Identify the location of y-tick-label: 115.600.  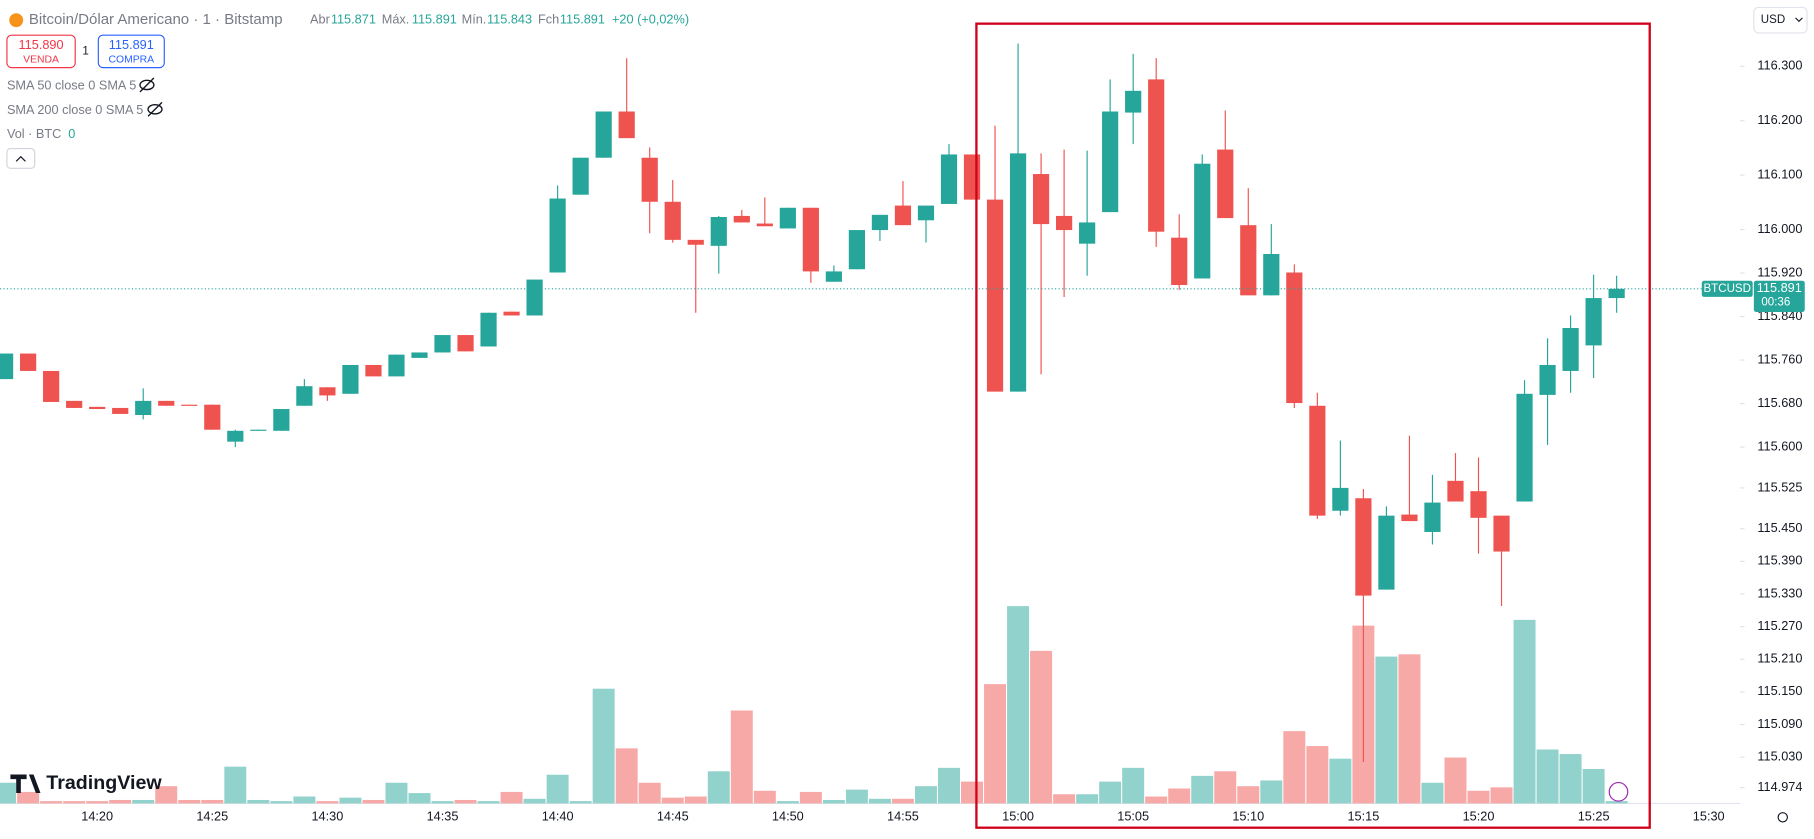
(1779, 445).